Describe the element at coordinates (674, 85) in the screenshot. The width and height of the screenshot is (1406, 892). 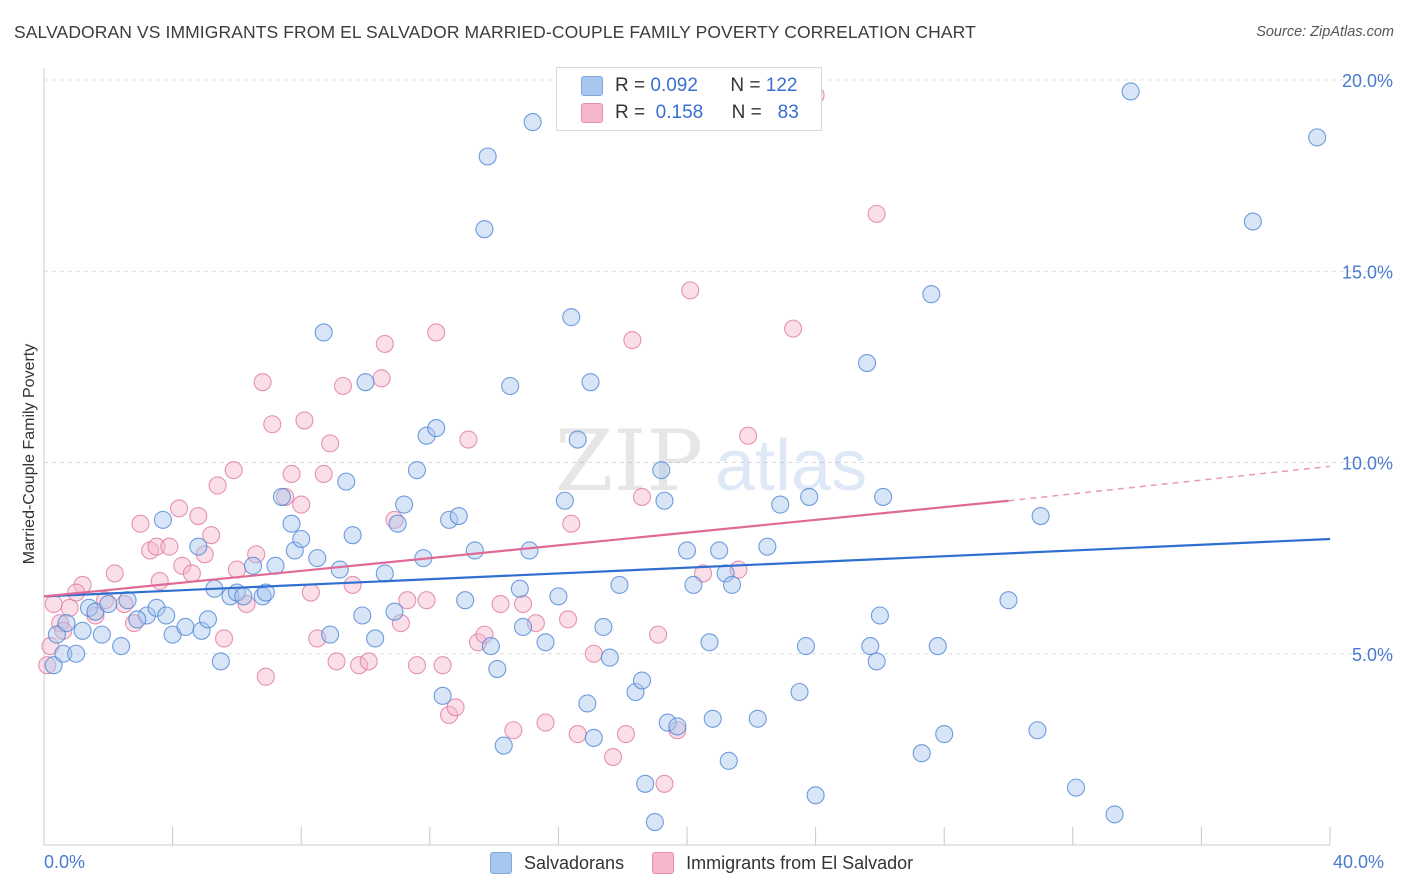
I see `legend-r-value: 0.092` at that location.